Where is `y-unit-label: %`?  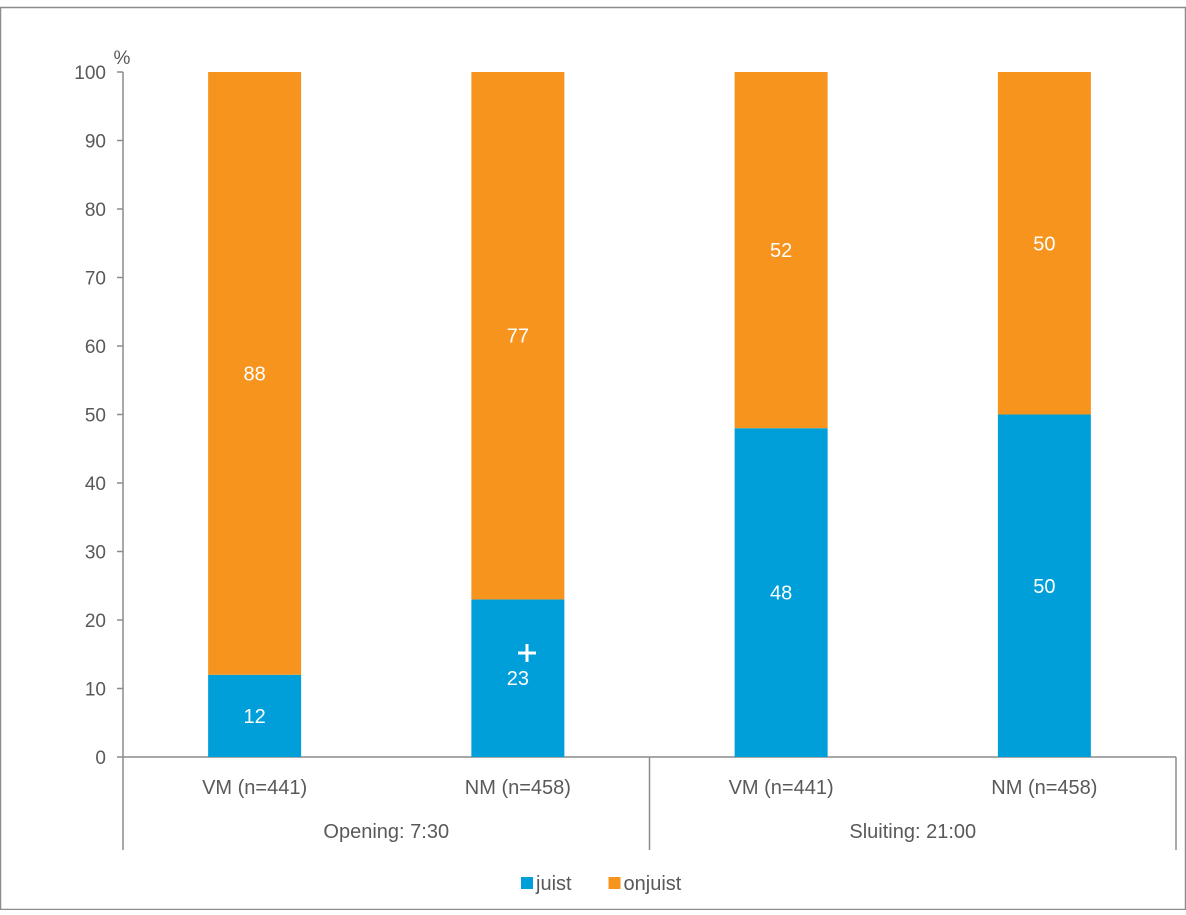 y-unit-label: % is located at coordinates (122, 58).